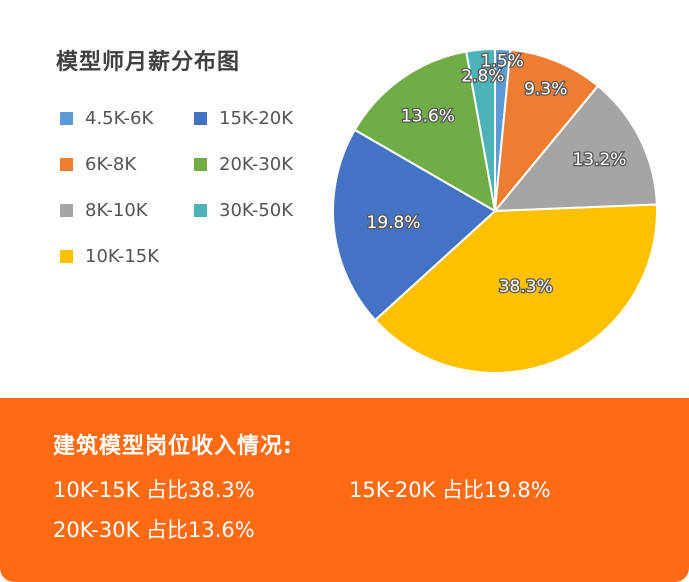 The height and width of the screenshot is (582, 689). I want to click on legend-label: 4.5K-6K, so click(119, 118).